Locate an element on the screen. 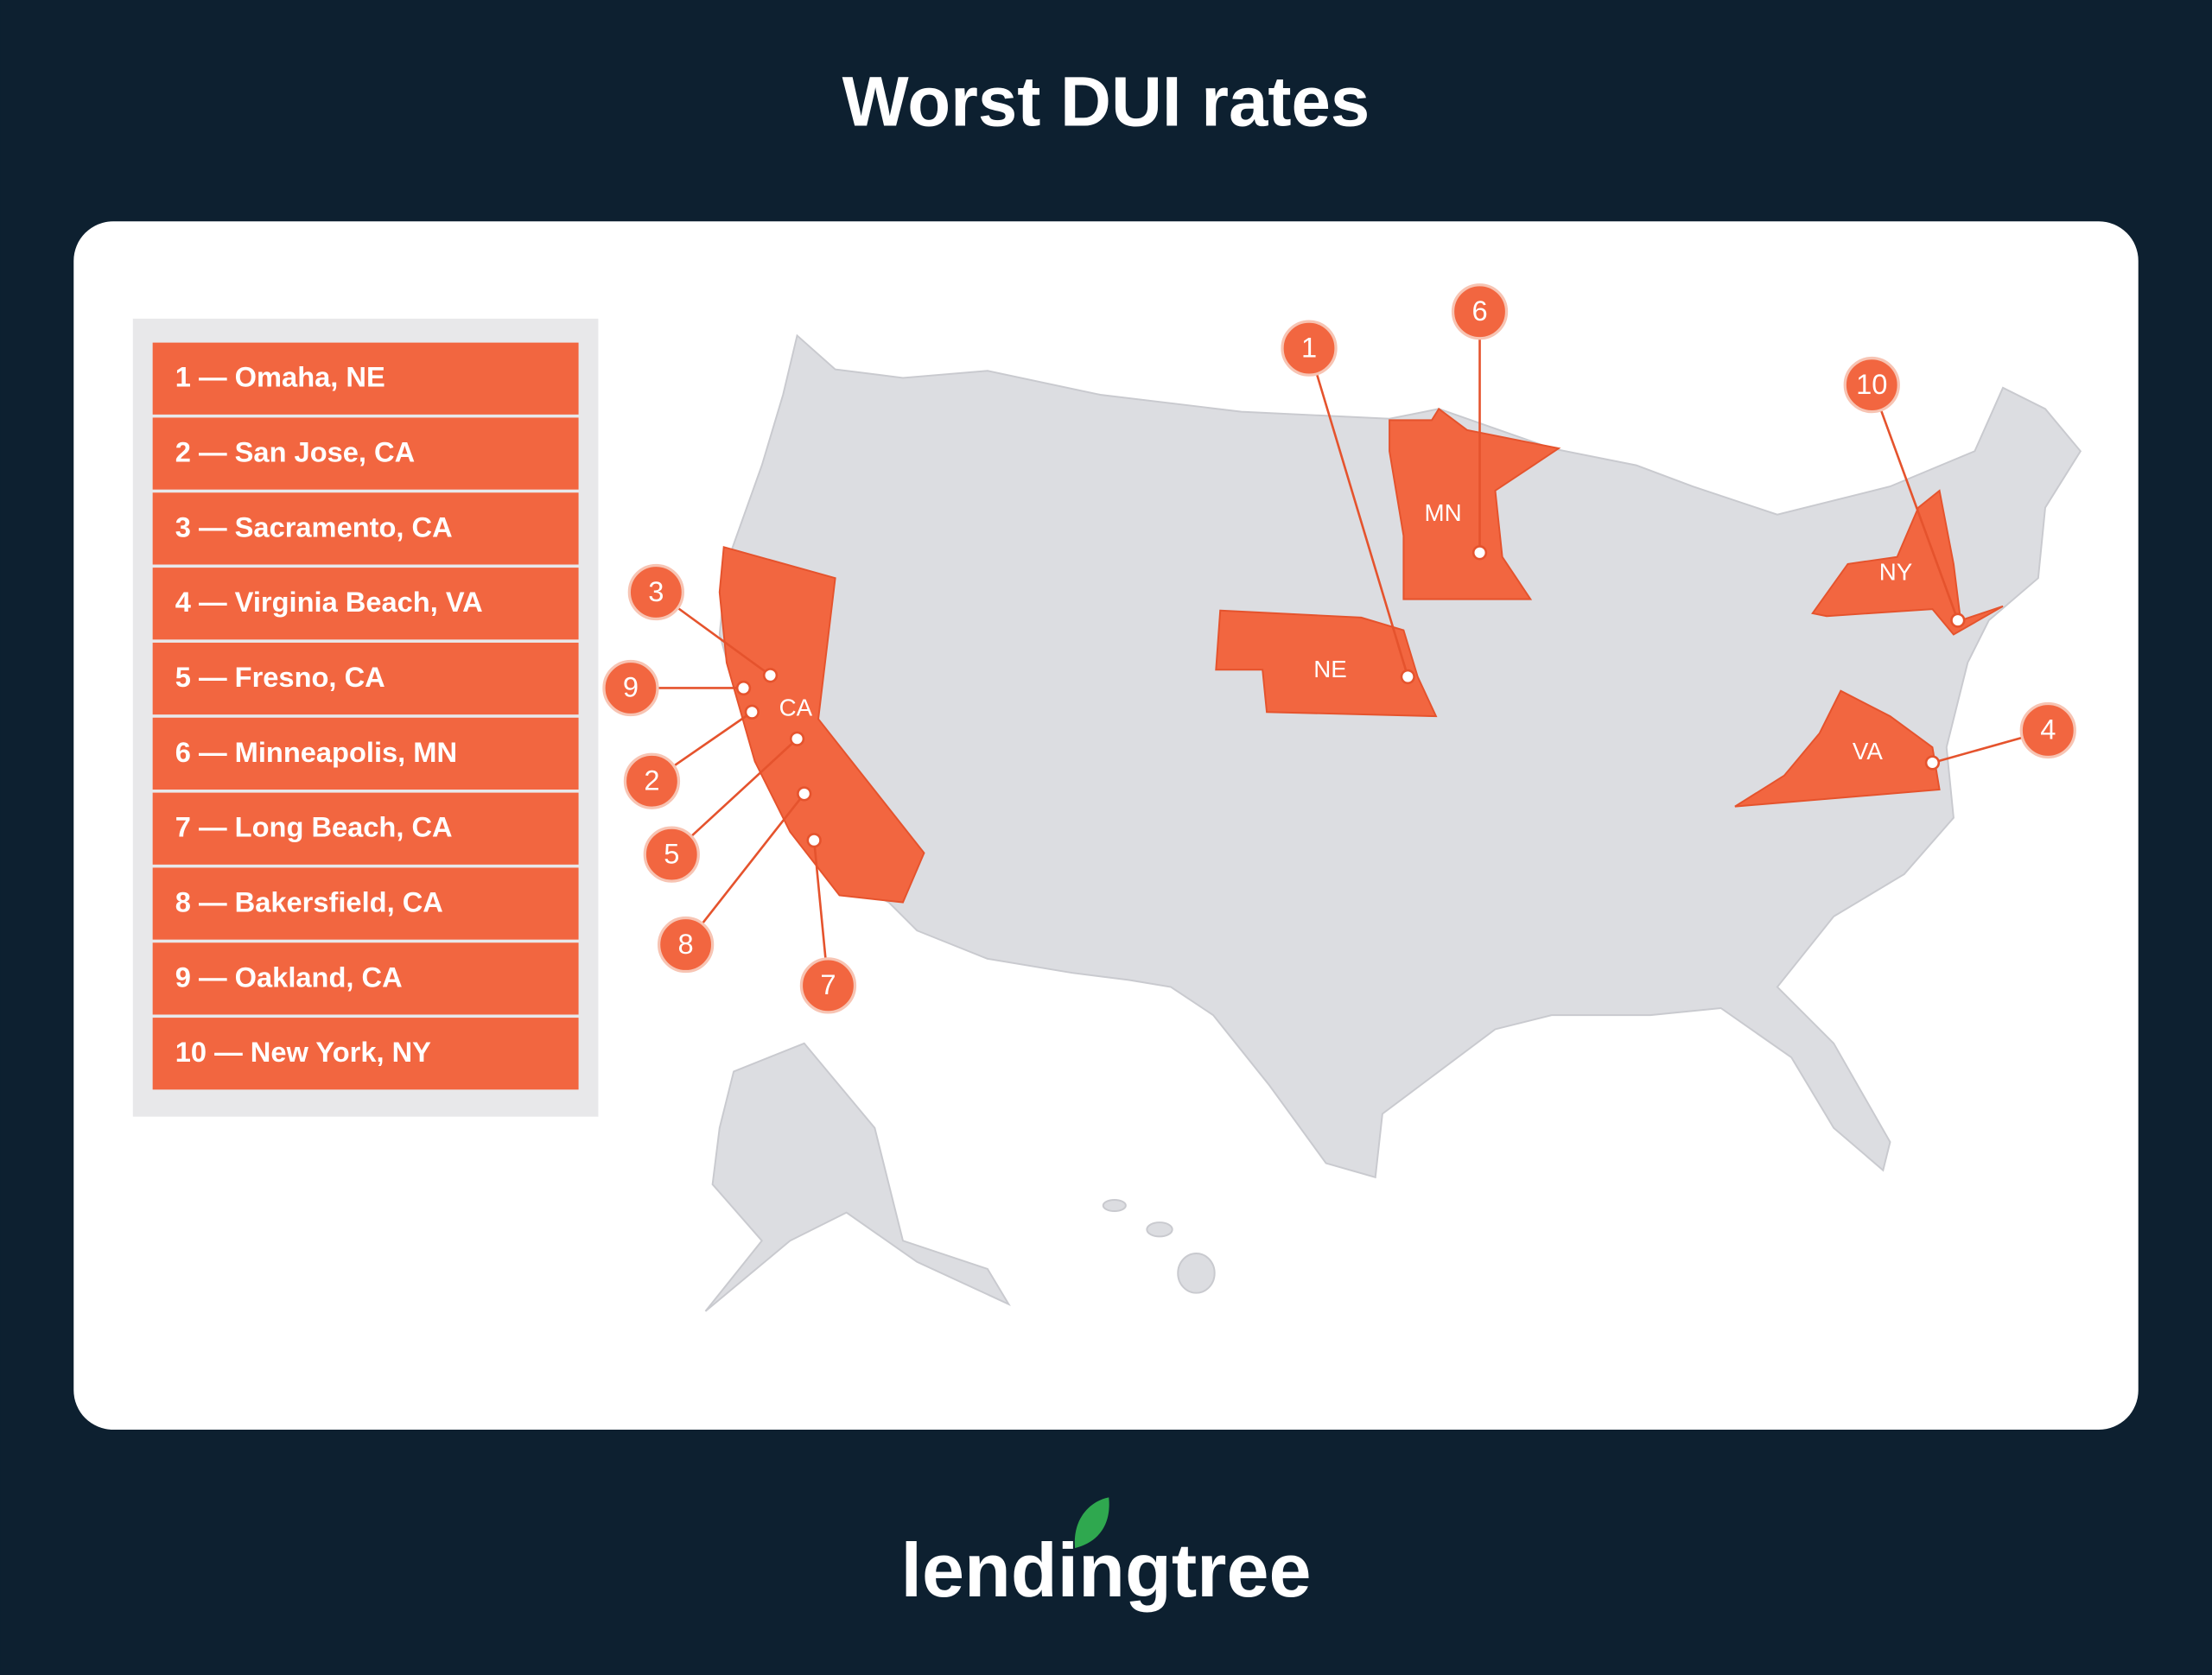 Image resolution: width=2212 pixels, height=1675 pixels. state-label: MN is located at coordinates (1443, 512).